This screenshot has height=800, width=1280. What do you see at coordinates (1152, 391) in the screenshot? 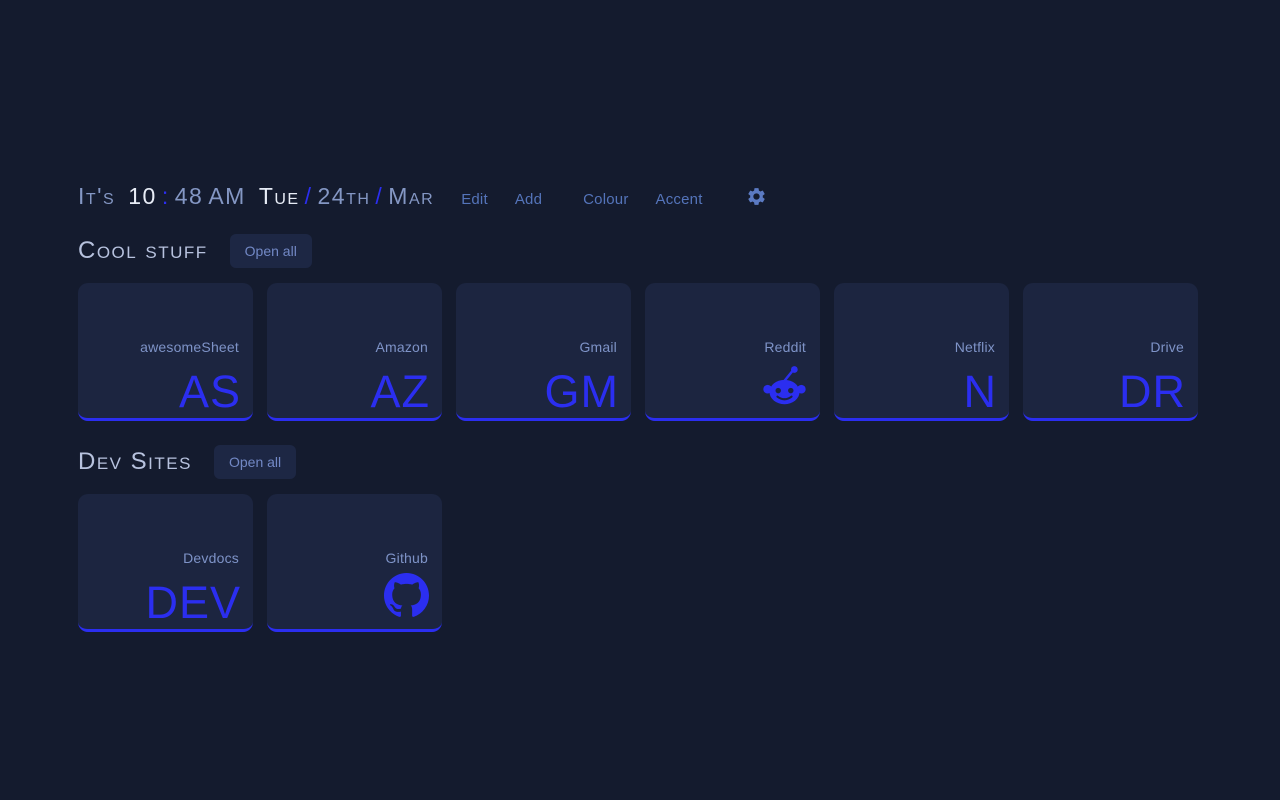
I see `card-initials: DR` at bounding box center [1152, 391].